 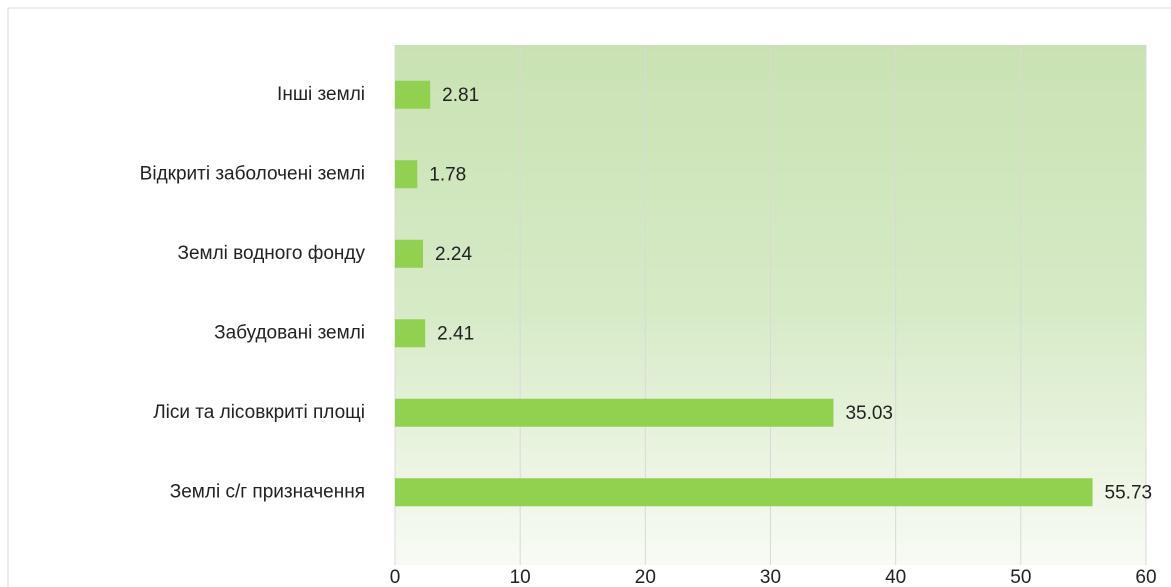 What do you see at coordinates (460, 95) in the screenshot?
I see `value-label: 2.81` at bounding box center [460, 95].